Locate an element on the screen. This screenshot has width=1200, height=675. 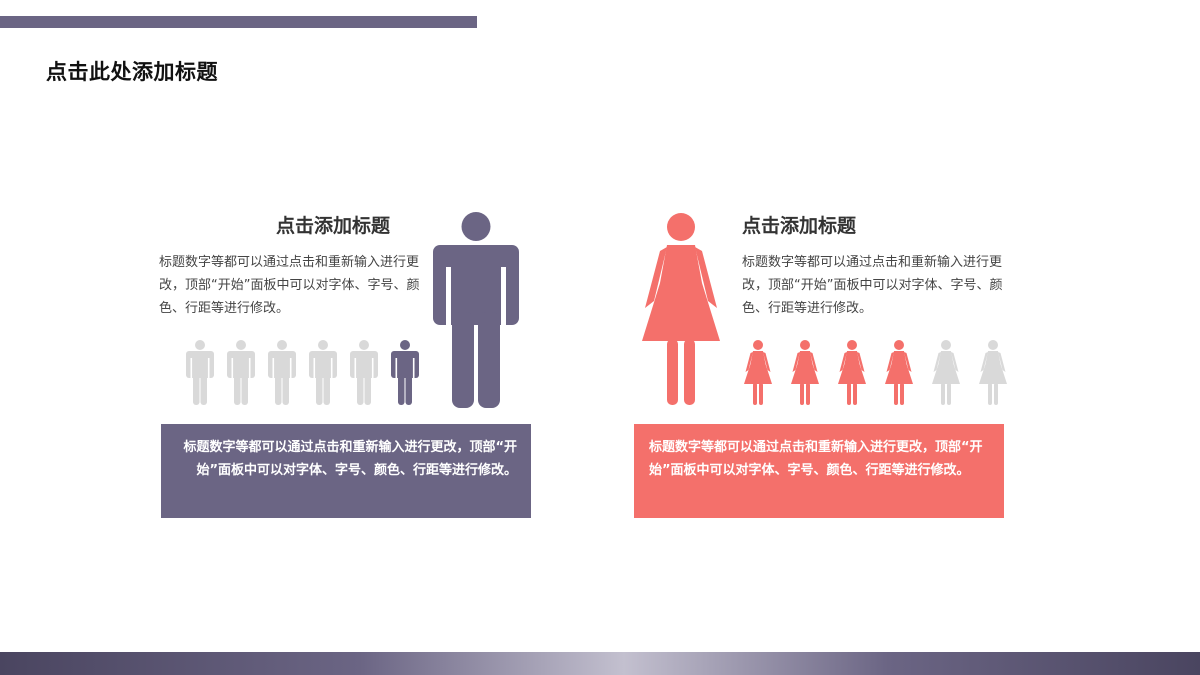
female-person-small-2-icon is located at coordinates (805, 372).